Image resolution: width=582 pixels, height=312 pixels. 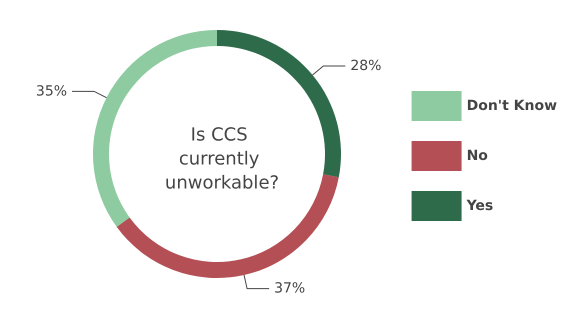 I want to click on text: Is CCS currently unworkable?, so click(x=222, y=159).